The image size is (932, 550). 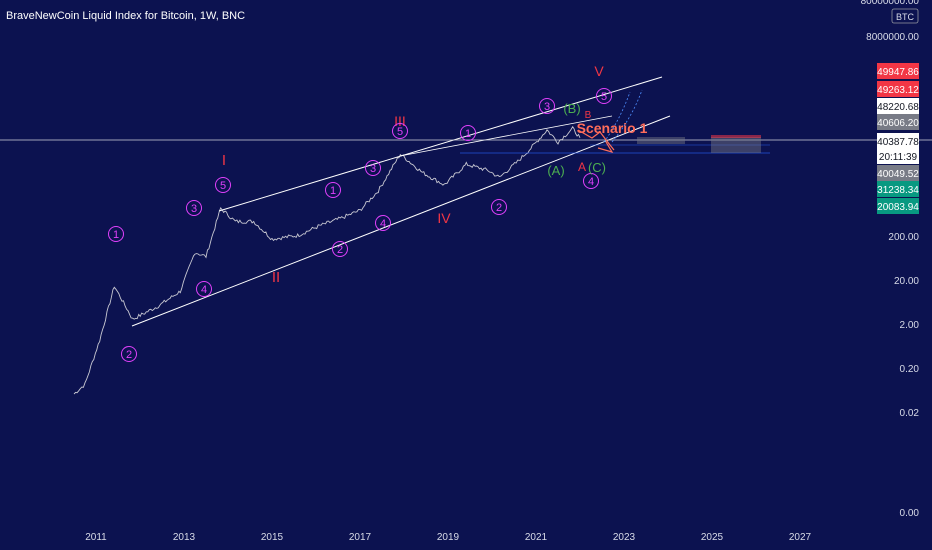 I want to click on y-tick-label: 200.00, so click(x=903, y=237).